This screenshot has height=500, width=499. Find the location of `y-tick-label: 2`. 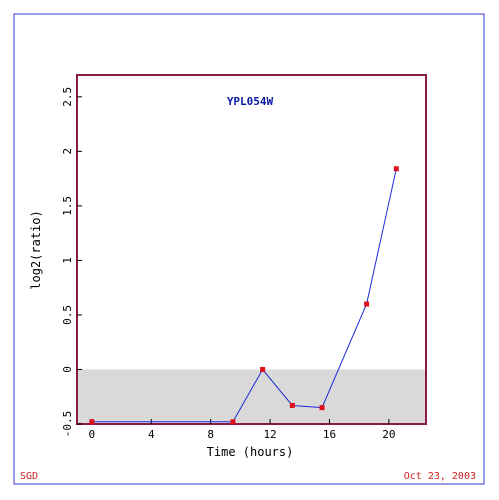

y-tick-label: 2 is located at coordinates (67, 151).